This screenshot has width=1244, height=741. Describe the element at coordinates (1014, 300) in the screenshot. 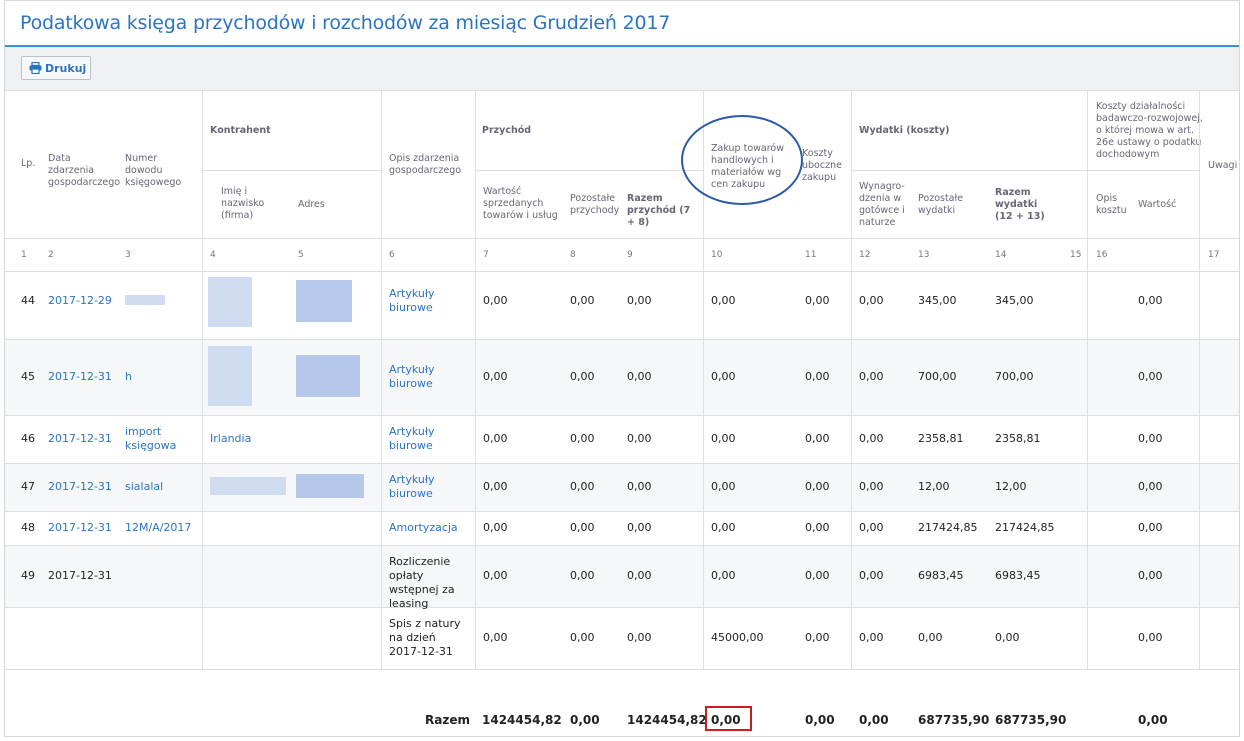

I see `cell-value: 345,00` at that location.